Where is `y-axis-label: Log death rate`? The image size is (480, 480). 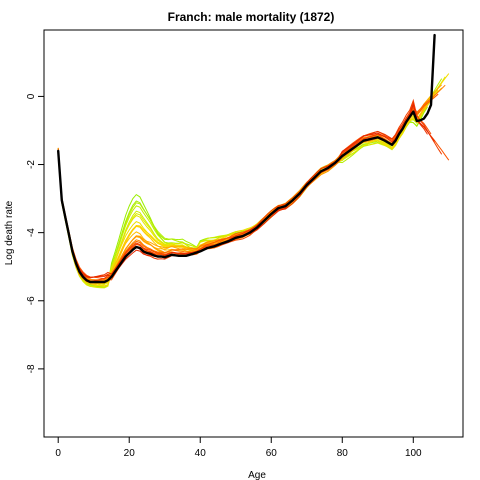
y-axis-label: Log death rate is located at coordinates (9, 232).